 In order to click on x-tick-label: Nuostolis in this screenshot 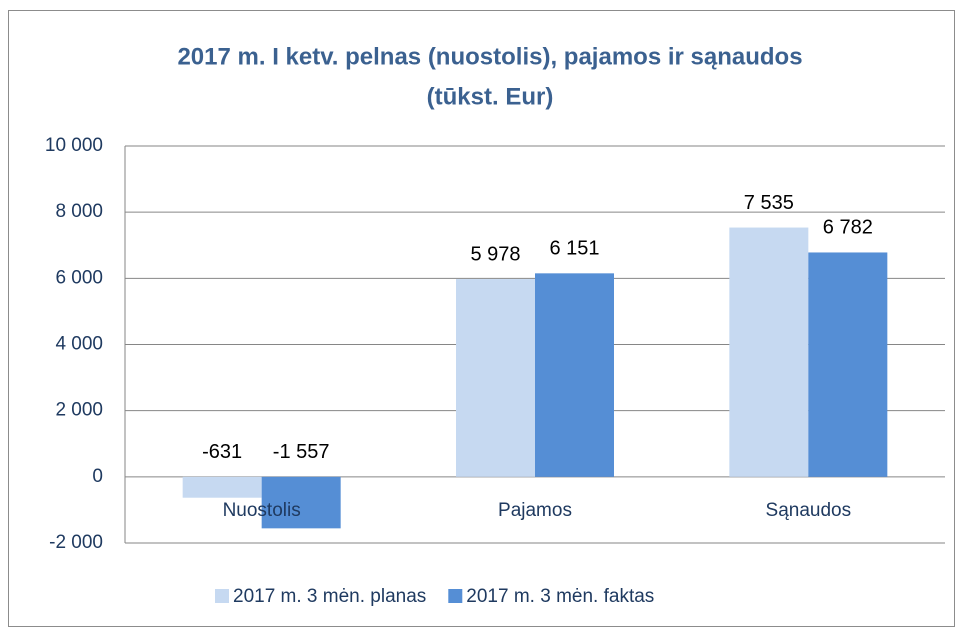, I will do `click(262, 510)`.